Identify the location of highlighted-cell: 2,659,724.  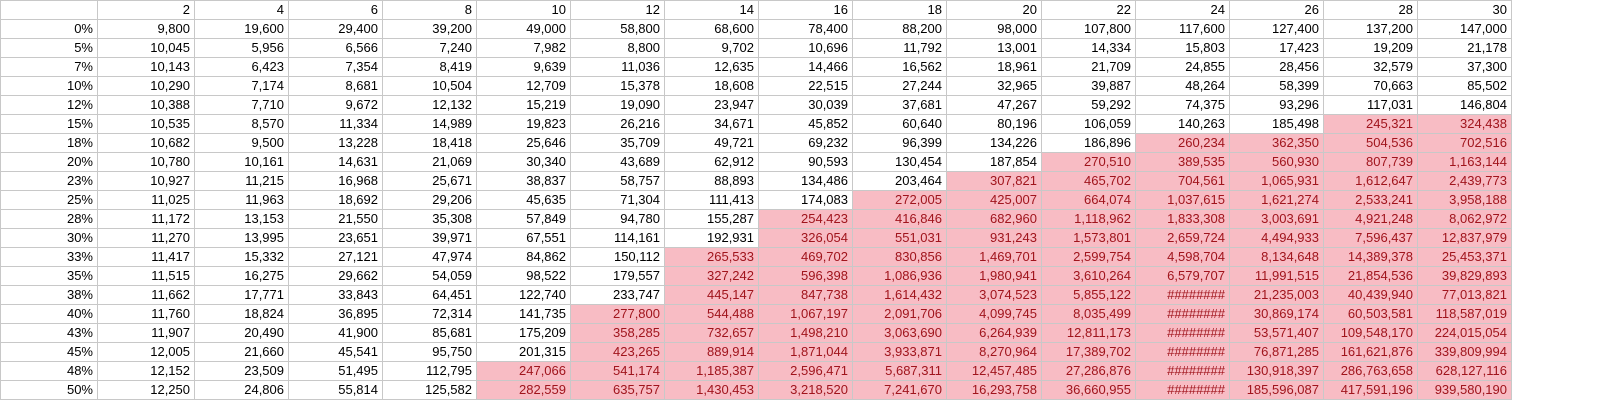
(1182, 238).